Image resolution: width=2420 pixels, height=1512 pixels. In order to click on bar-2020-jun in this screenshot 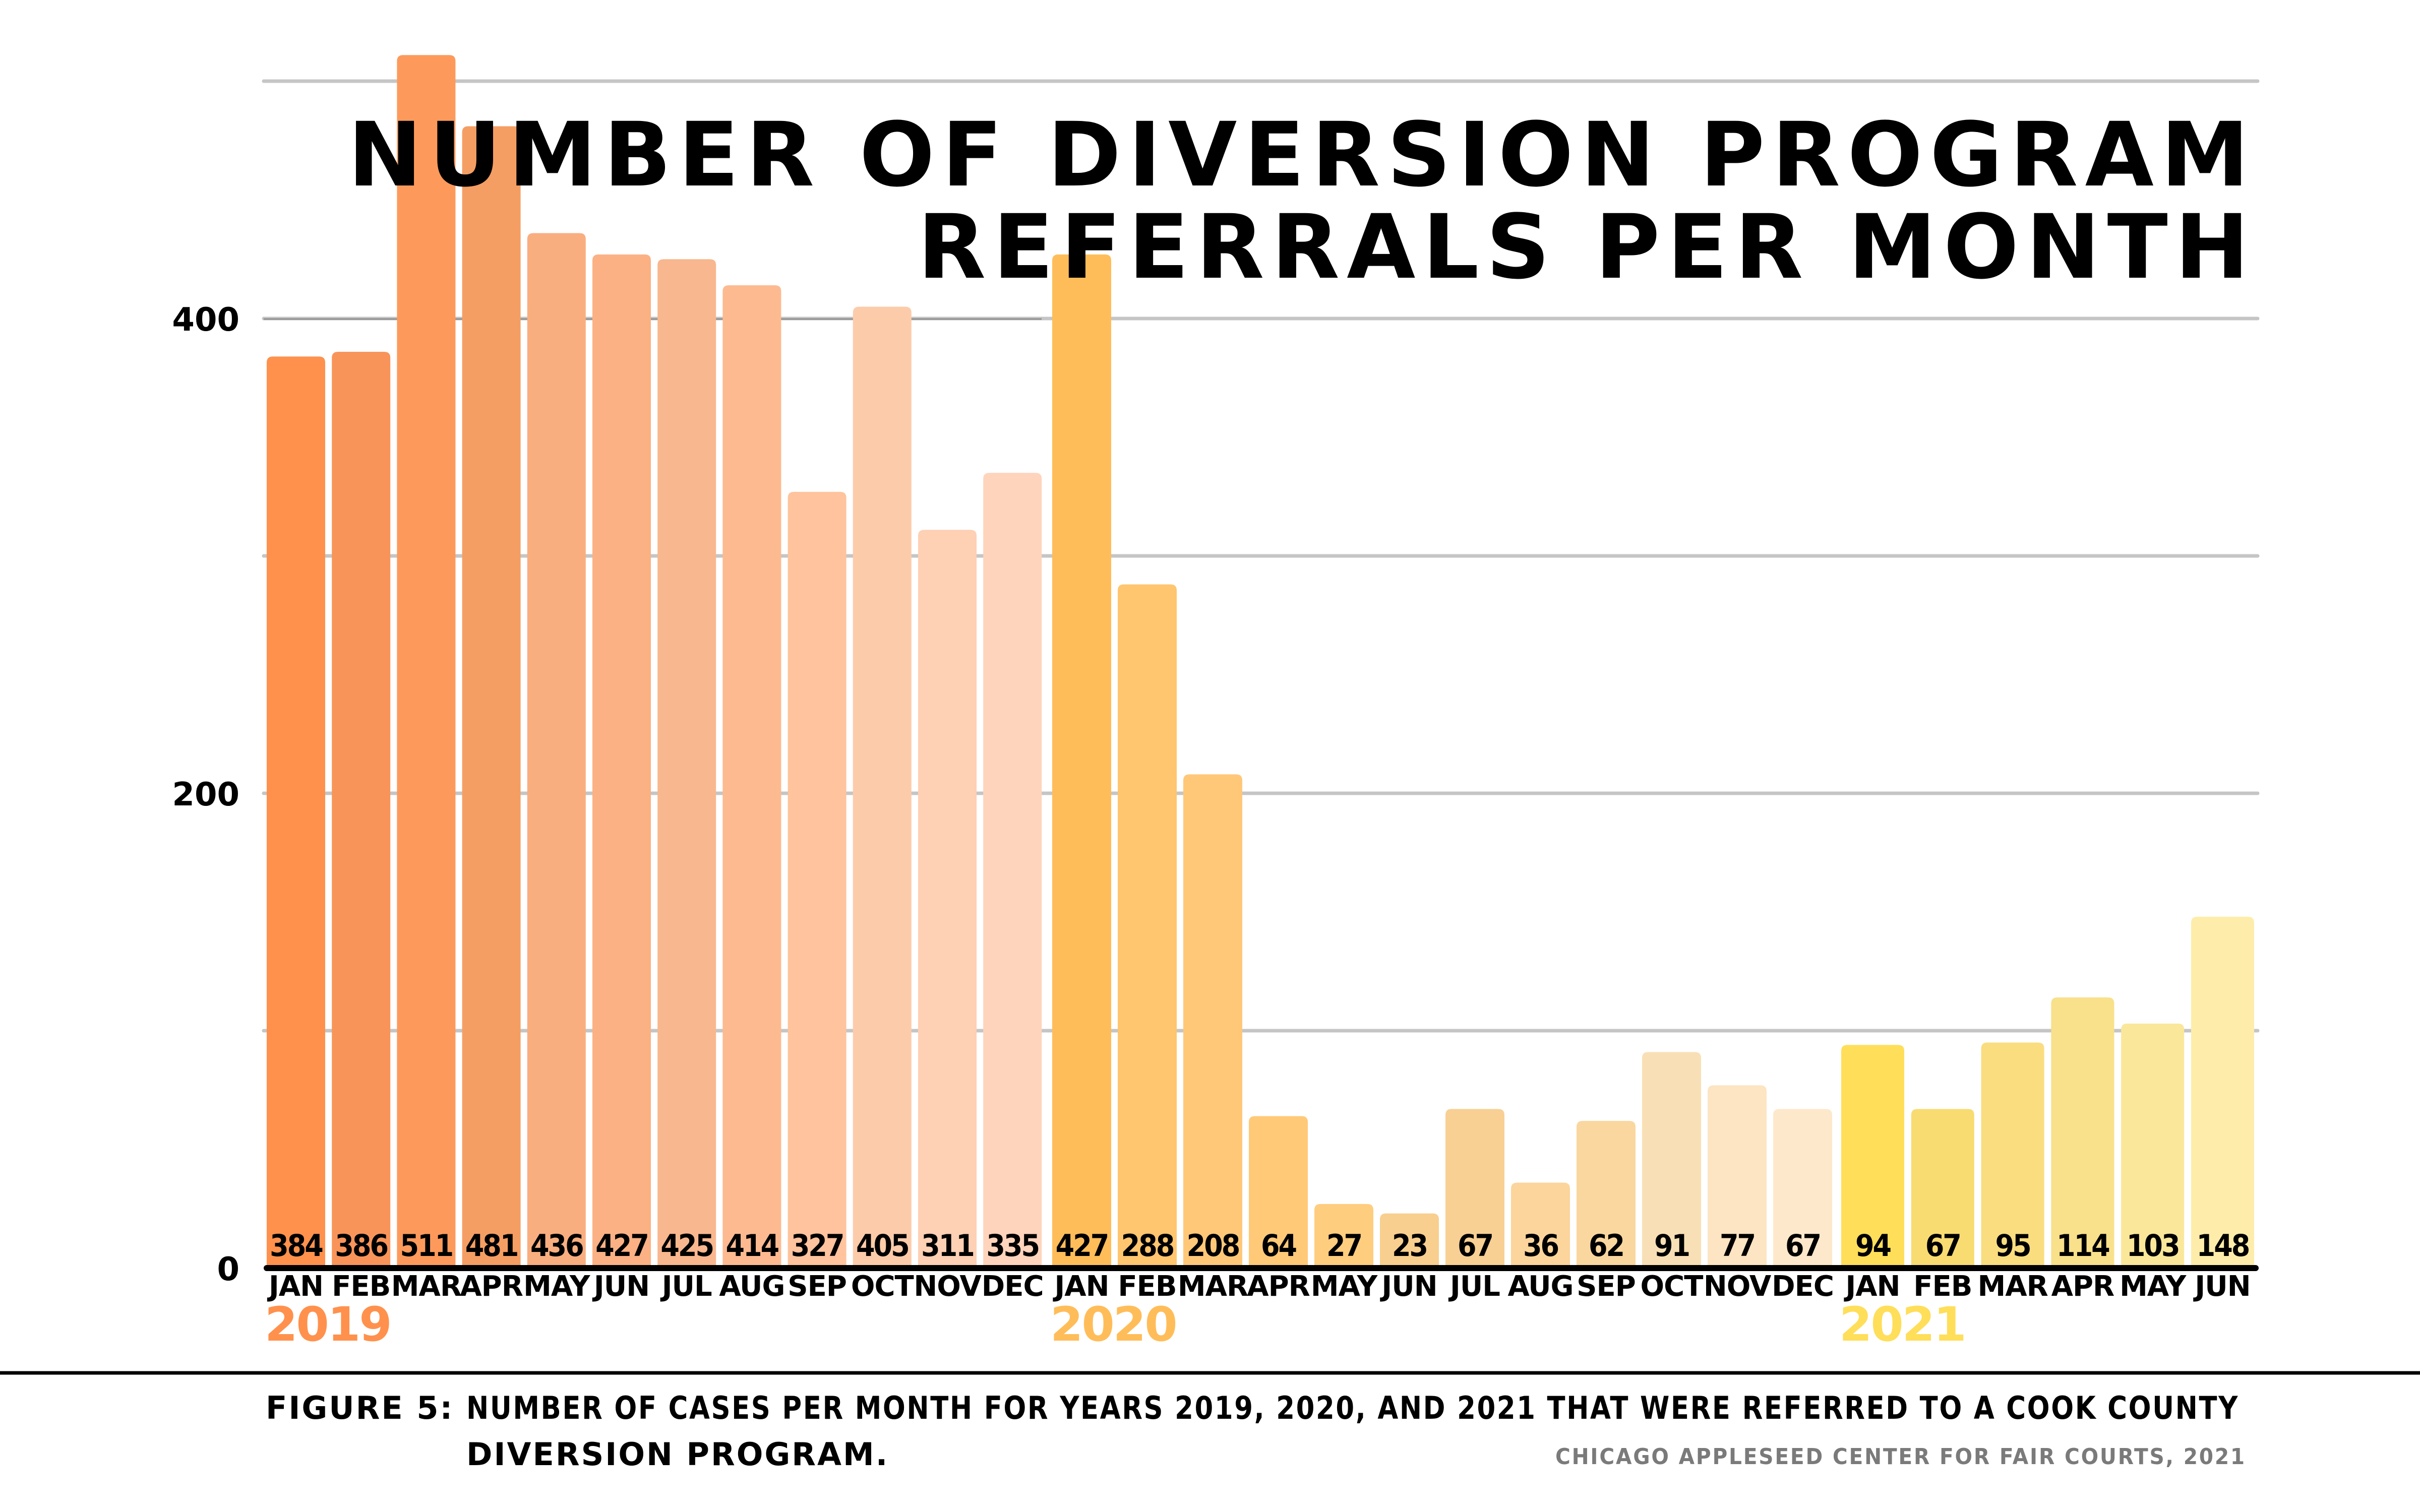, I will do `click(1409, 1240)`.